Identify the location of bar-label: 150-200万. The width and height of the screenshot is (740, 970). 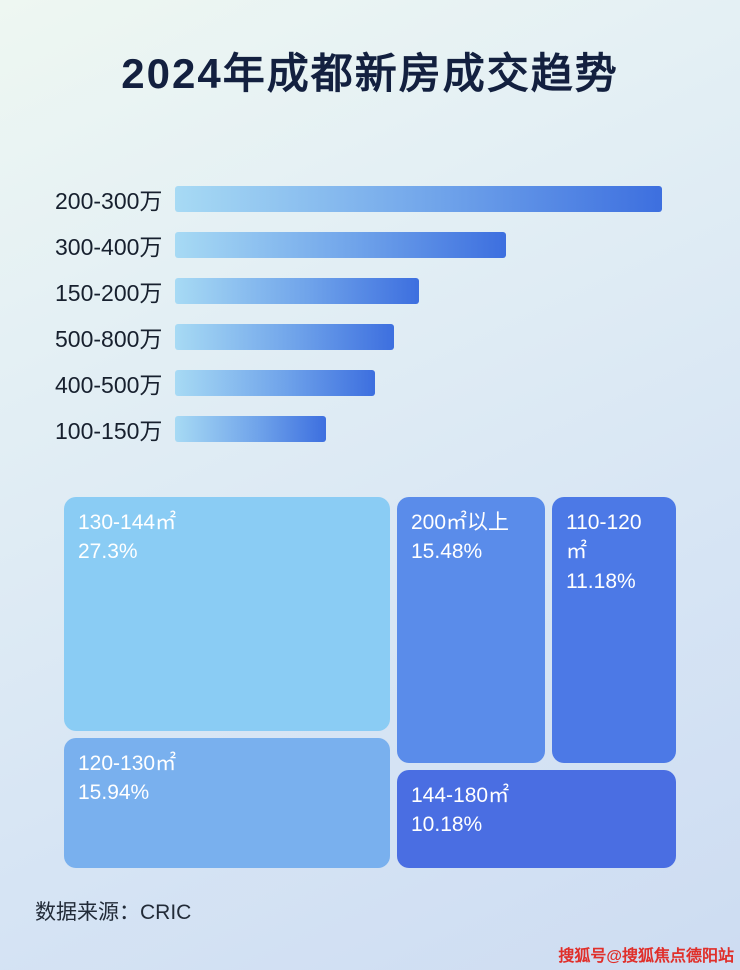
(109, 293).